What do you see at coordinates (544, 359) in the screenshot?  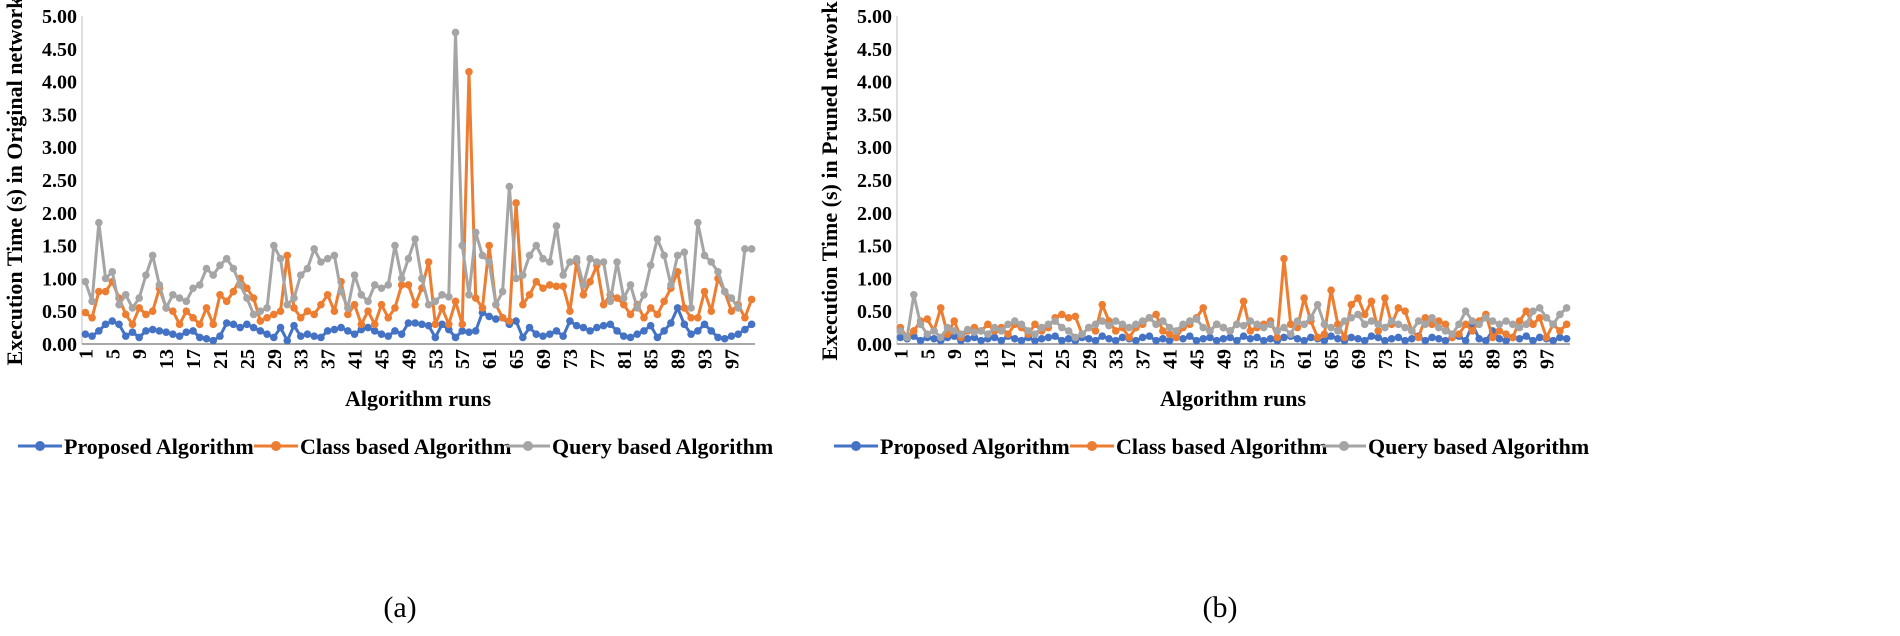 I see `x-tick-label: 69` at bounding box center [544, 359].